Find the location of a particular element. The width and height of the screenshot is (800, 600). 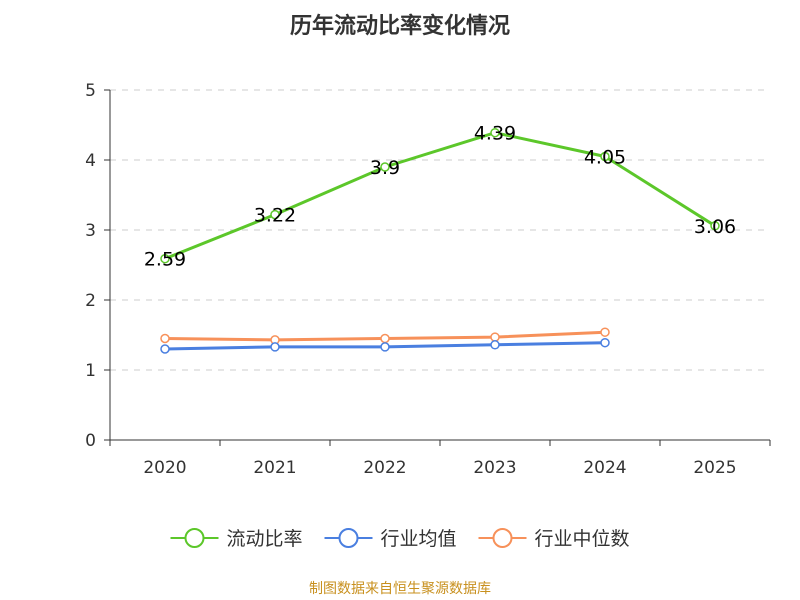

data-label: 4.05 is located at coordinates (605, 158).